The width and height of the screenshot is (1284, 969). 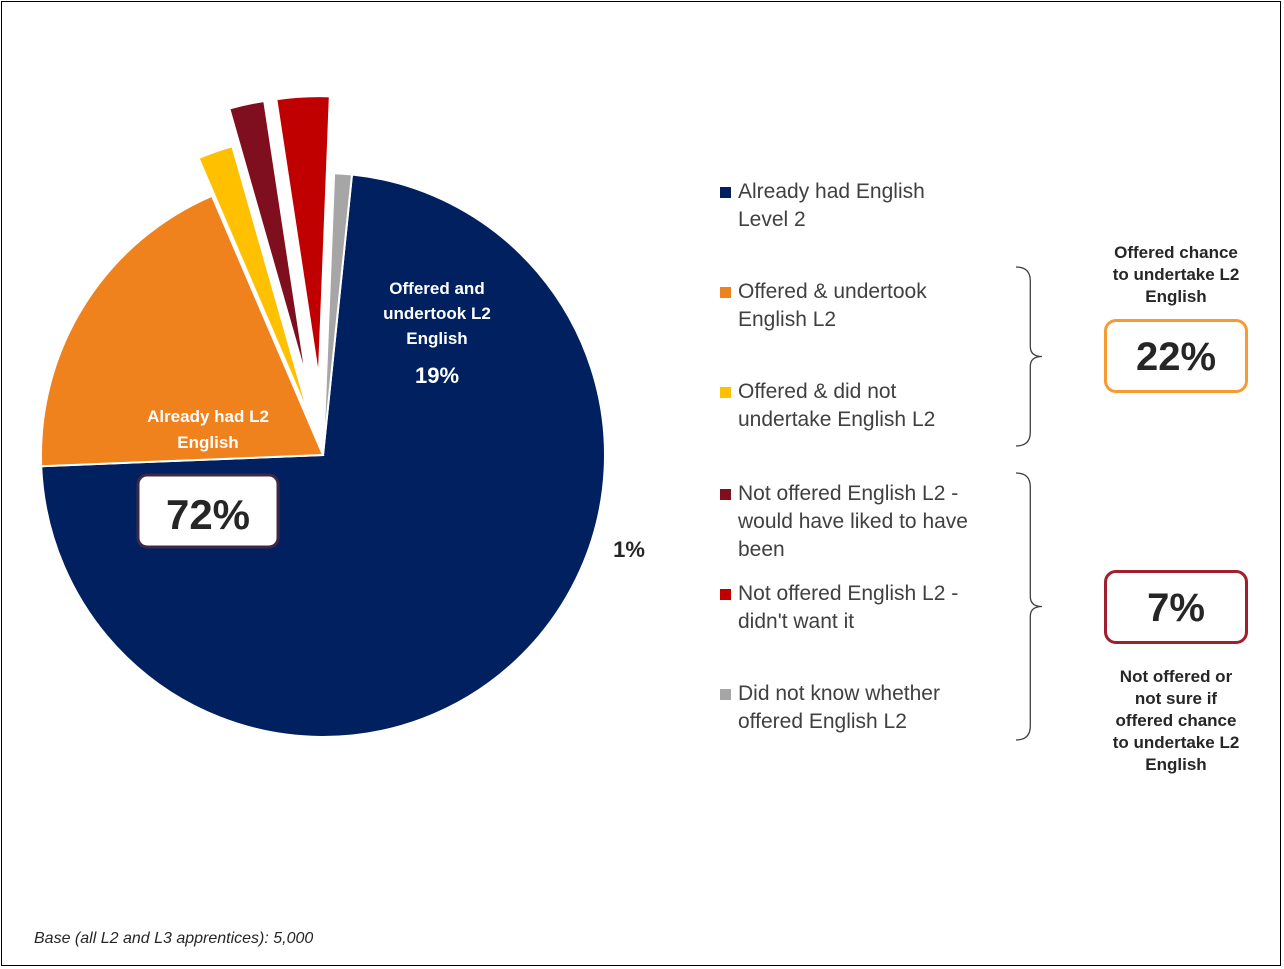 I want to click on slice-5-value-label: 3%, so click(x=641, y=494).